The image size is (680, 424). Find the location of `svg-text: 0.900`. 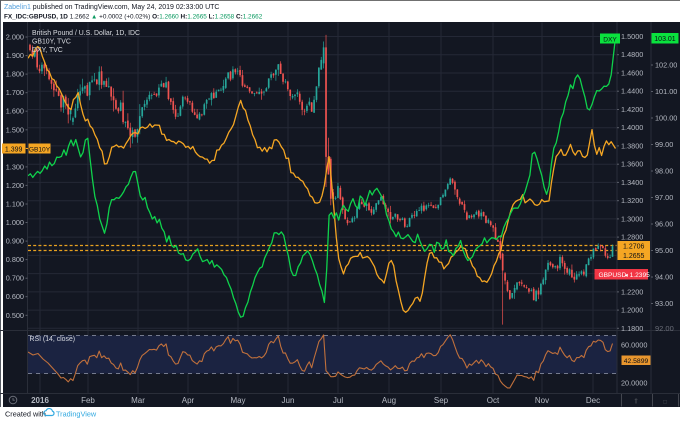

svg-text: 0.900 is located at coordinates (15, 241).